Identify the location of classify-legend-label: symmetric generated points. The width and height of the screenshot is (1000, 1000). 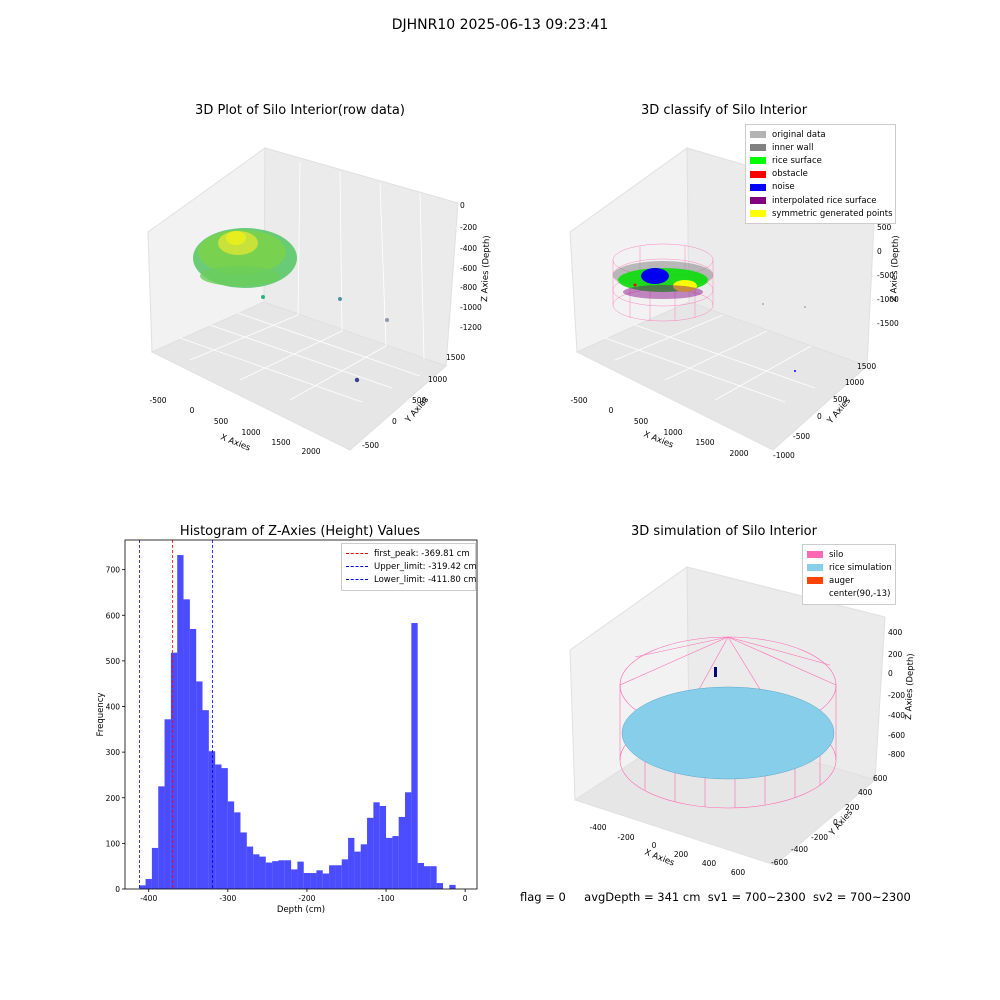
(832, 213).